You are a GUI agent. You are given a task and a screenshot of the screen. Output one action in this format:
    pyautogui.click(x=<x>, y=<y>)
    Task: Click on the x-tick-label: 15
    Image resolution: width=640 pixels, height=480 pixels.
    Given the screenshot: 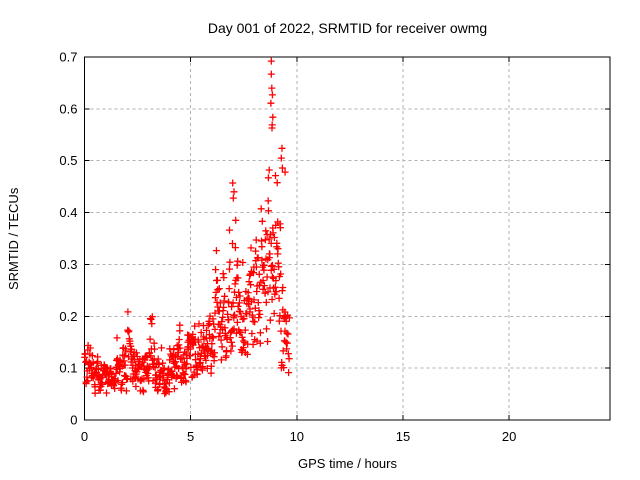 What is the action you would take?
    pyautogui.click(x=403, y=436)
    